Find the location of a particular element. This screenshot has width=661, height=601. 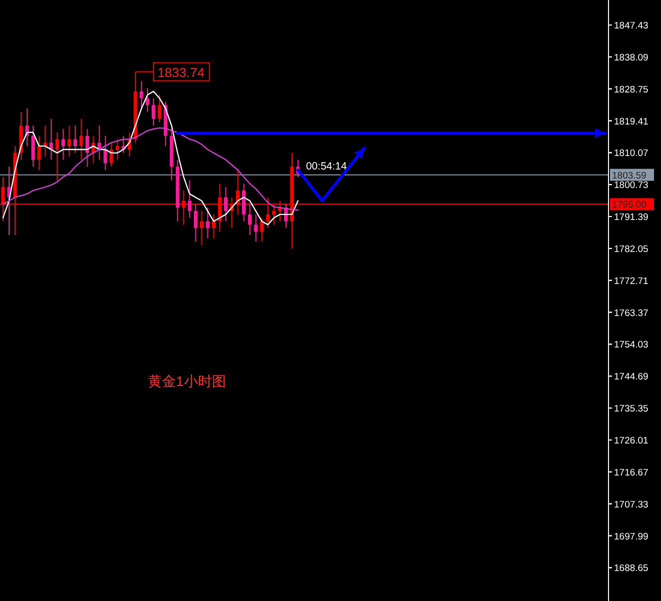

y-tick-label: 1838.09 is located at coordinates (631, 58).